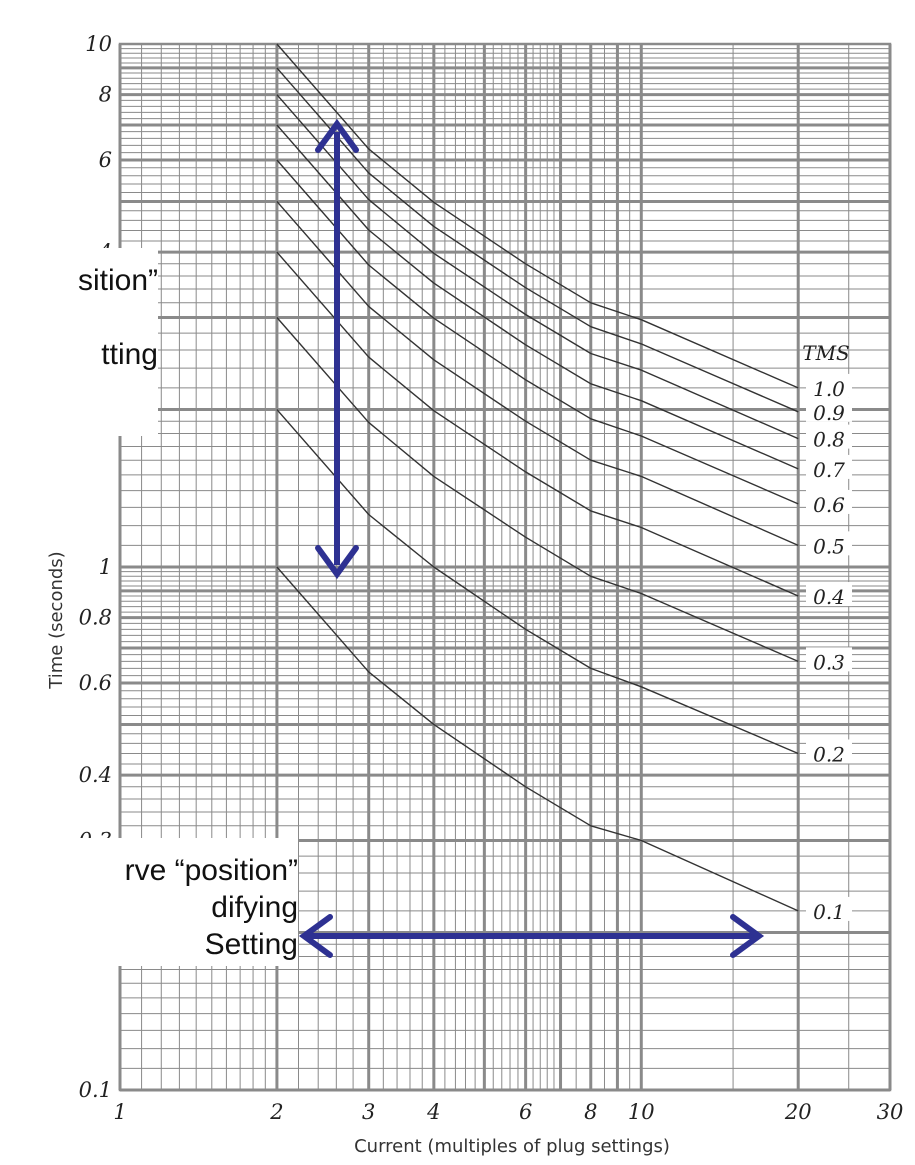 The width and height of the screenshot is (915, 1165). Describe the element at coordinates (641, 1112) in the screenshot. I see `x-tick-10: 10` at that location.